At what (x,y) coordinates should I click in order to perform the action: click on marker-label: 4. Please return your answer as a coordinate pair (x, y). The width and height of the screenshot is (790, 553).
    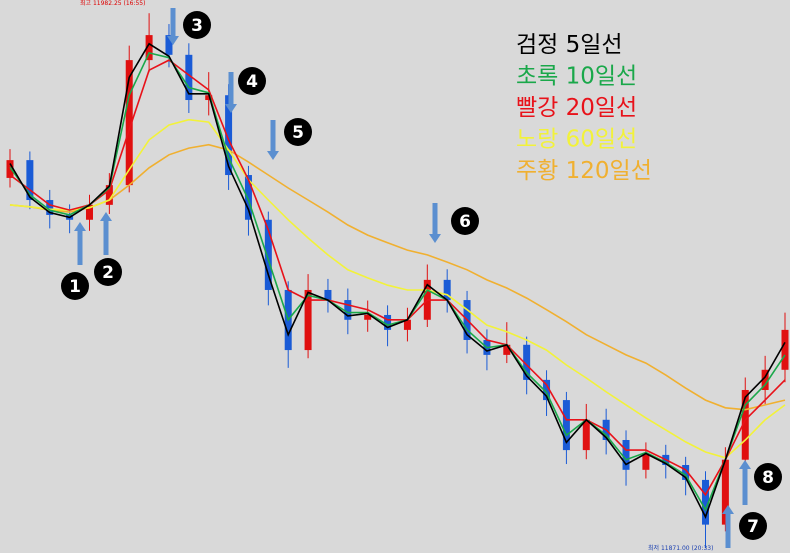
    Looking at the image, I should click on (252, 82).